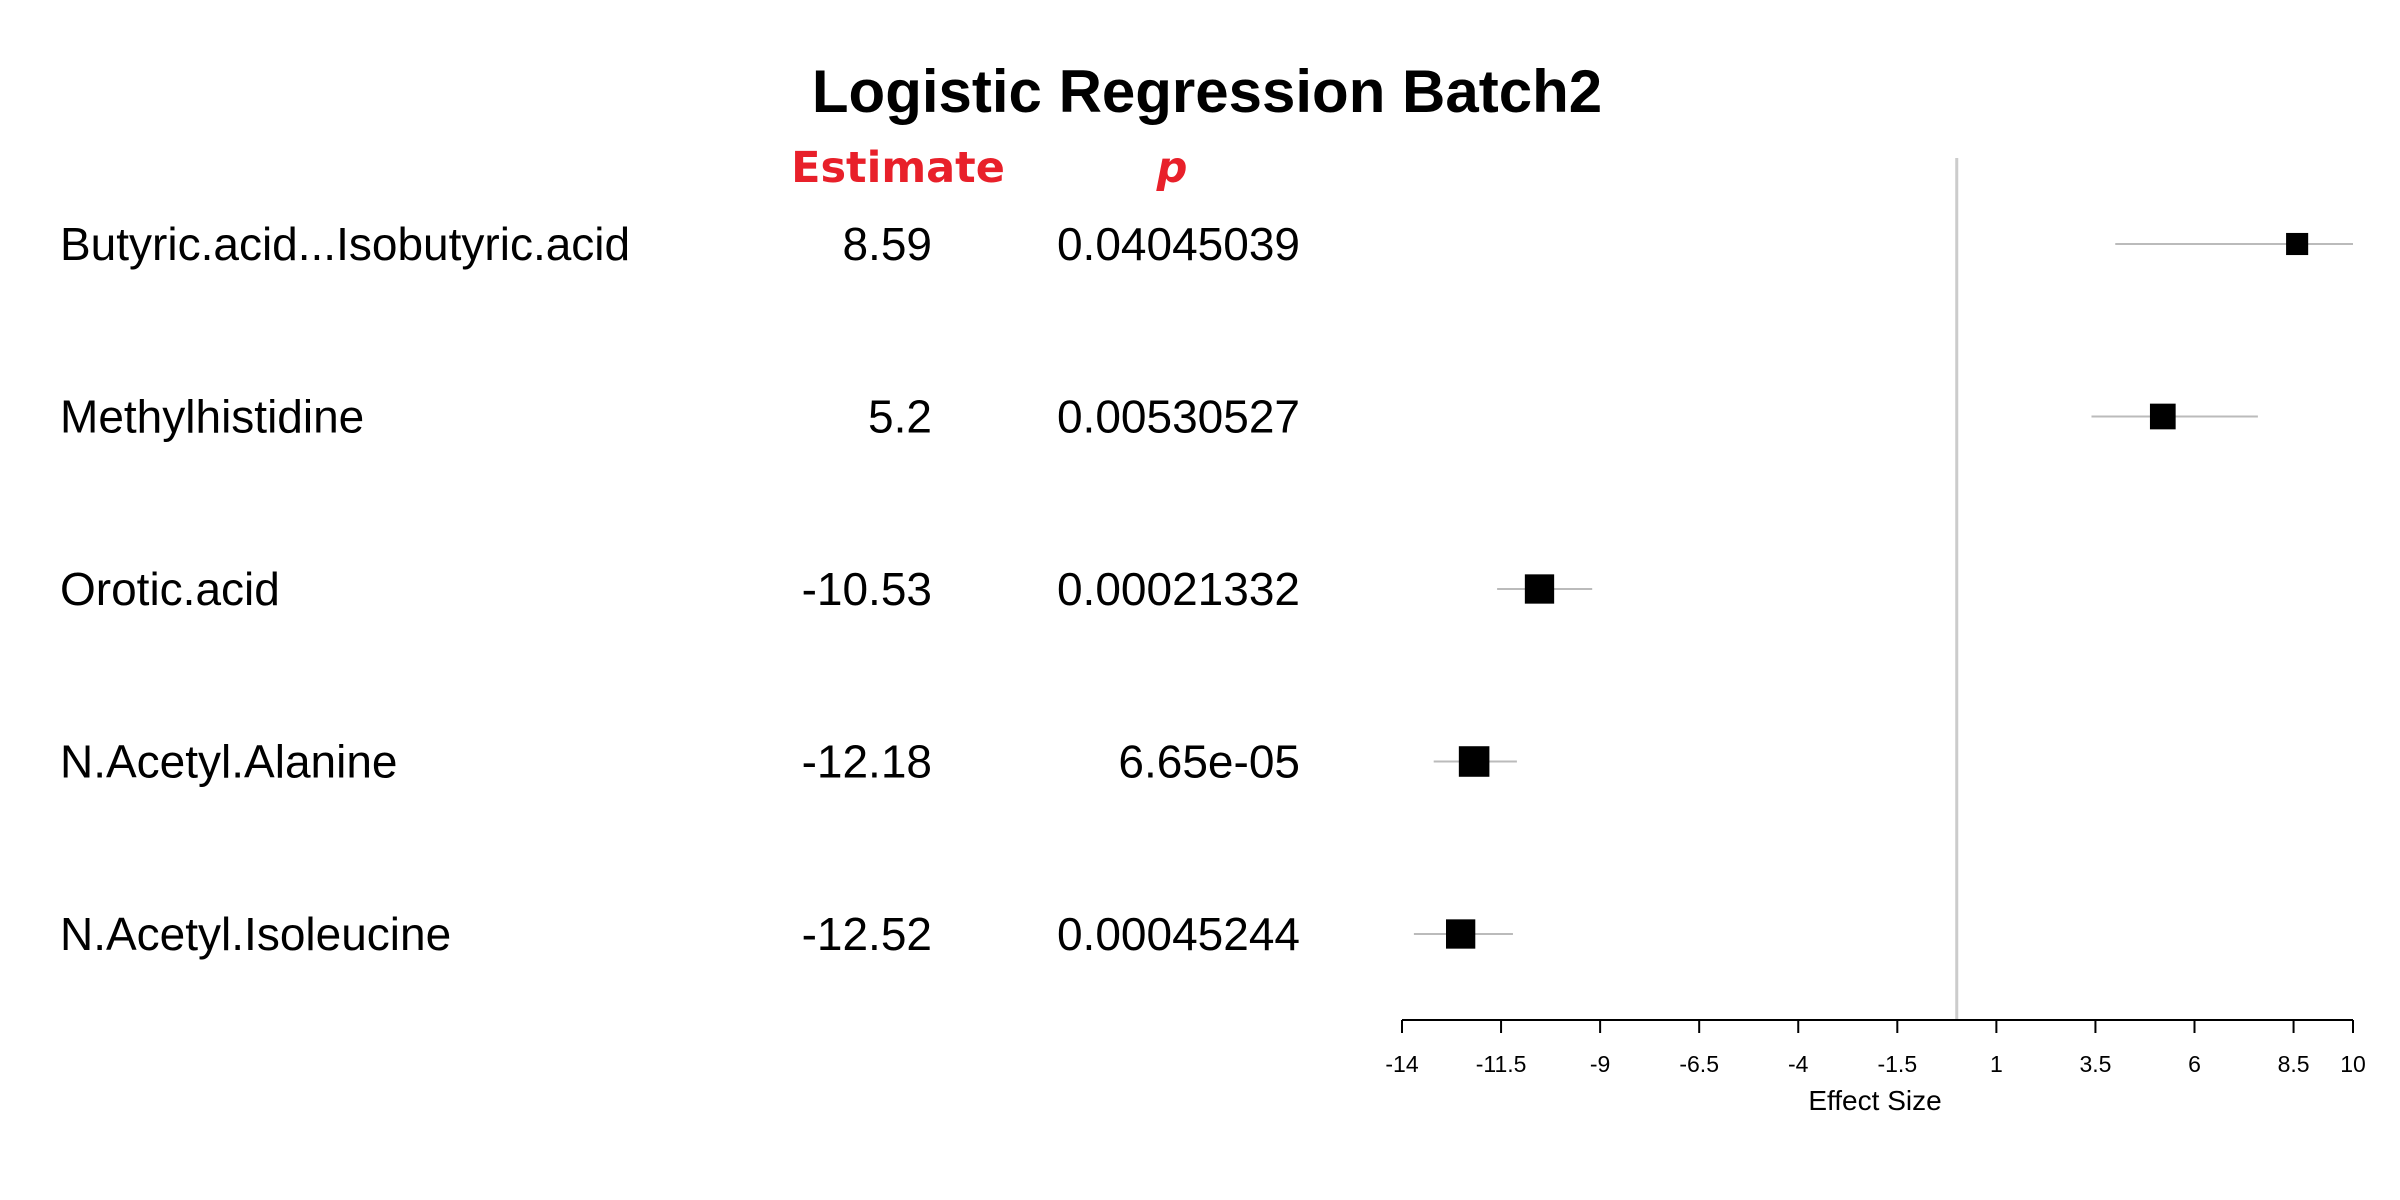  Describe the element at coordinates (1401, 1064) in the screenshot. I see `x-tick-label: -14` at that location.